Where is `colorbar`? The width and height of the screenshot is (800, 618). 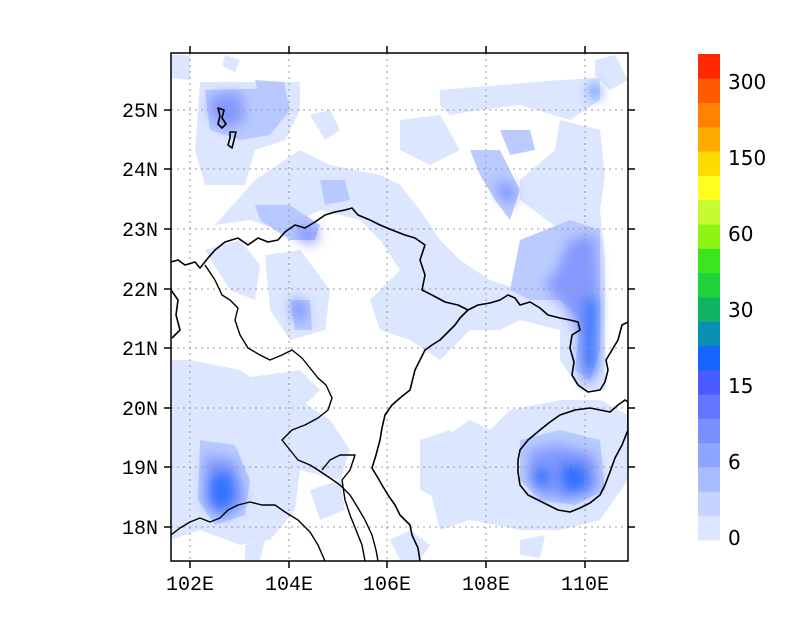 colorbar is located at coordinates (709, 297).